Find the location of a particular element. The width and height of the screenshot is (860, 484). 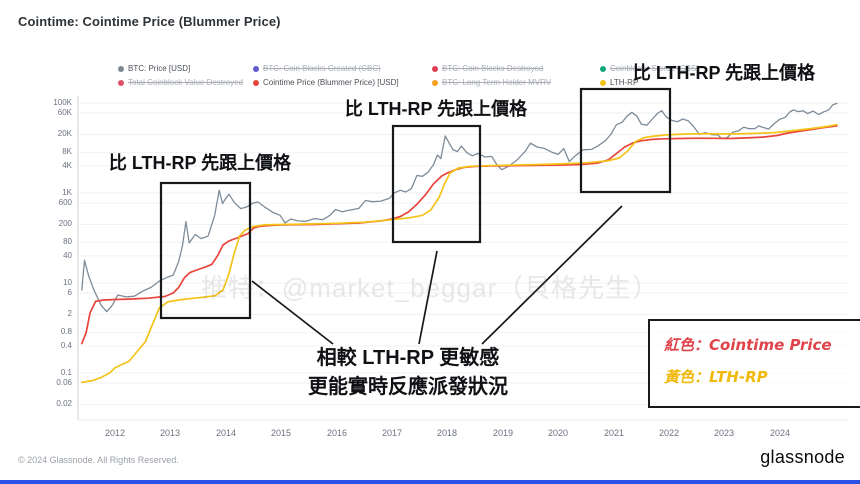

legend-item-total-coinblock-value-destroyed: Total Coinblock Value Destroyed is located at coordinates (180, 82).